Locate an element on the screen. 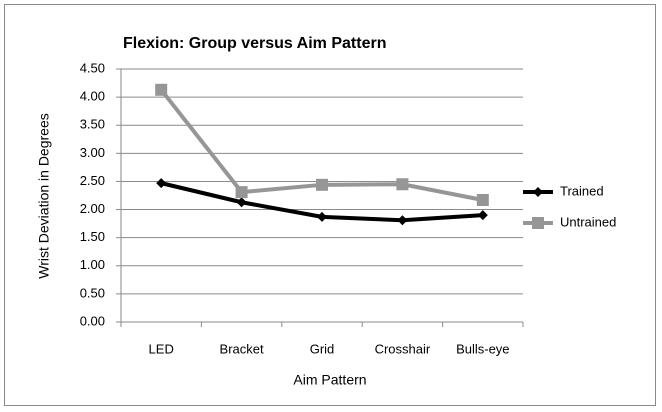  legend-label: Untrained is located at coordinates (588, 221).